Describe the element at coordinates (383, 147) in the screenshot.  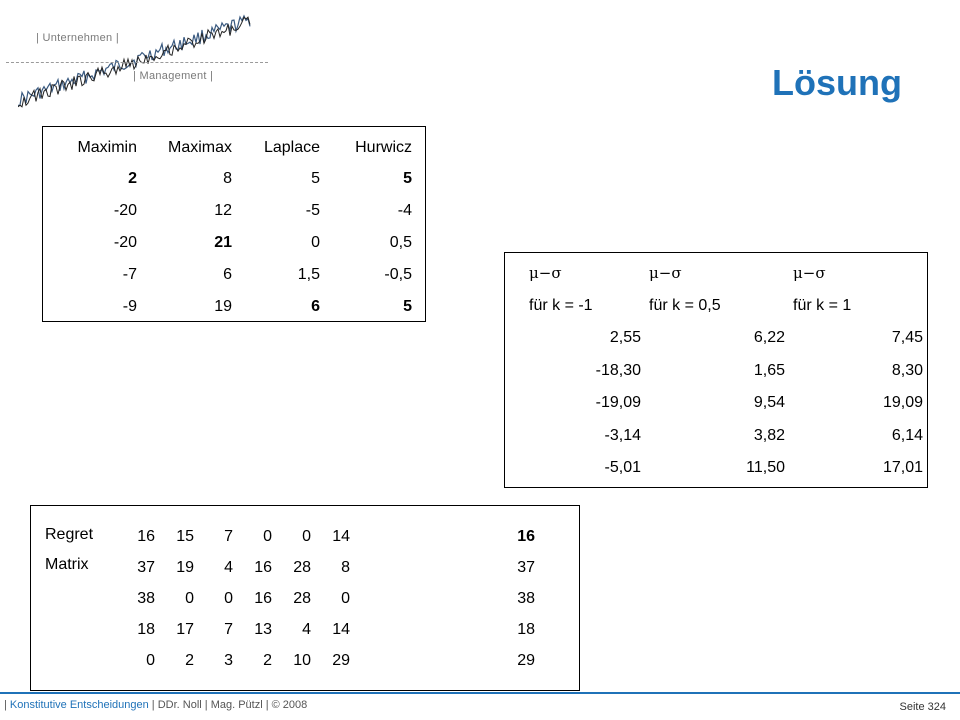
I see `header-hurwicz: Hurwicz` at that location.